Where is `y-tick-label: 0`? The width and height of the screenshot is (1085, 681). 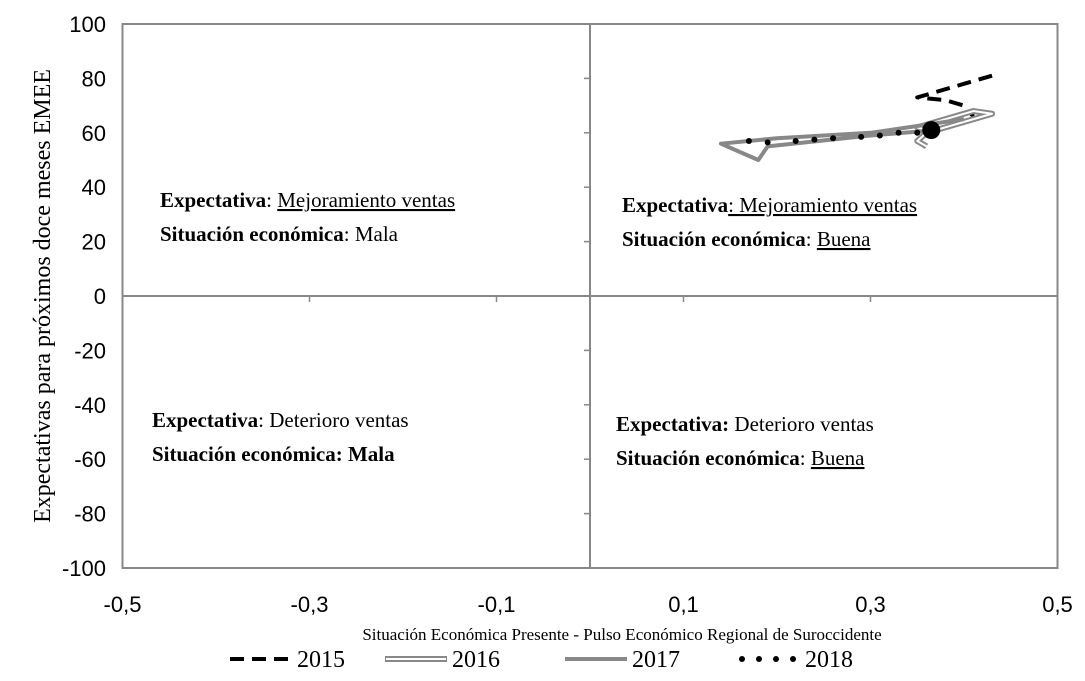 y-tick-label: 0 is located at coordinates (100, 296).